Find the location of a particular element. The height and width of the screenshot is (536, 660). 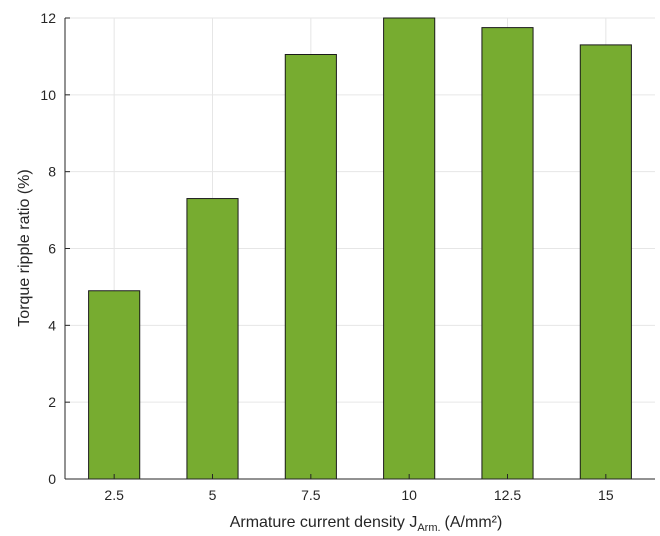

x-tick-label: 7.5 is located at coordinates (311, 495).